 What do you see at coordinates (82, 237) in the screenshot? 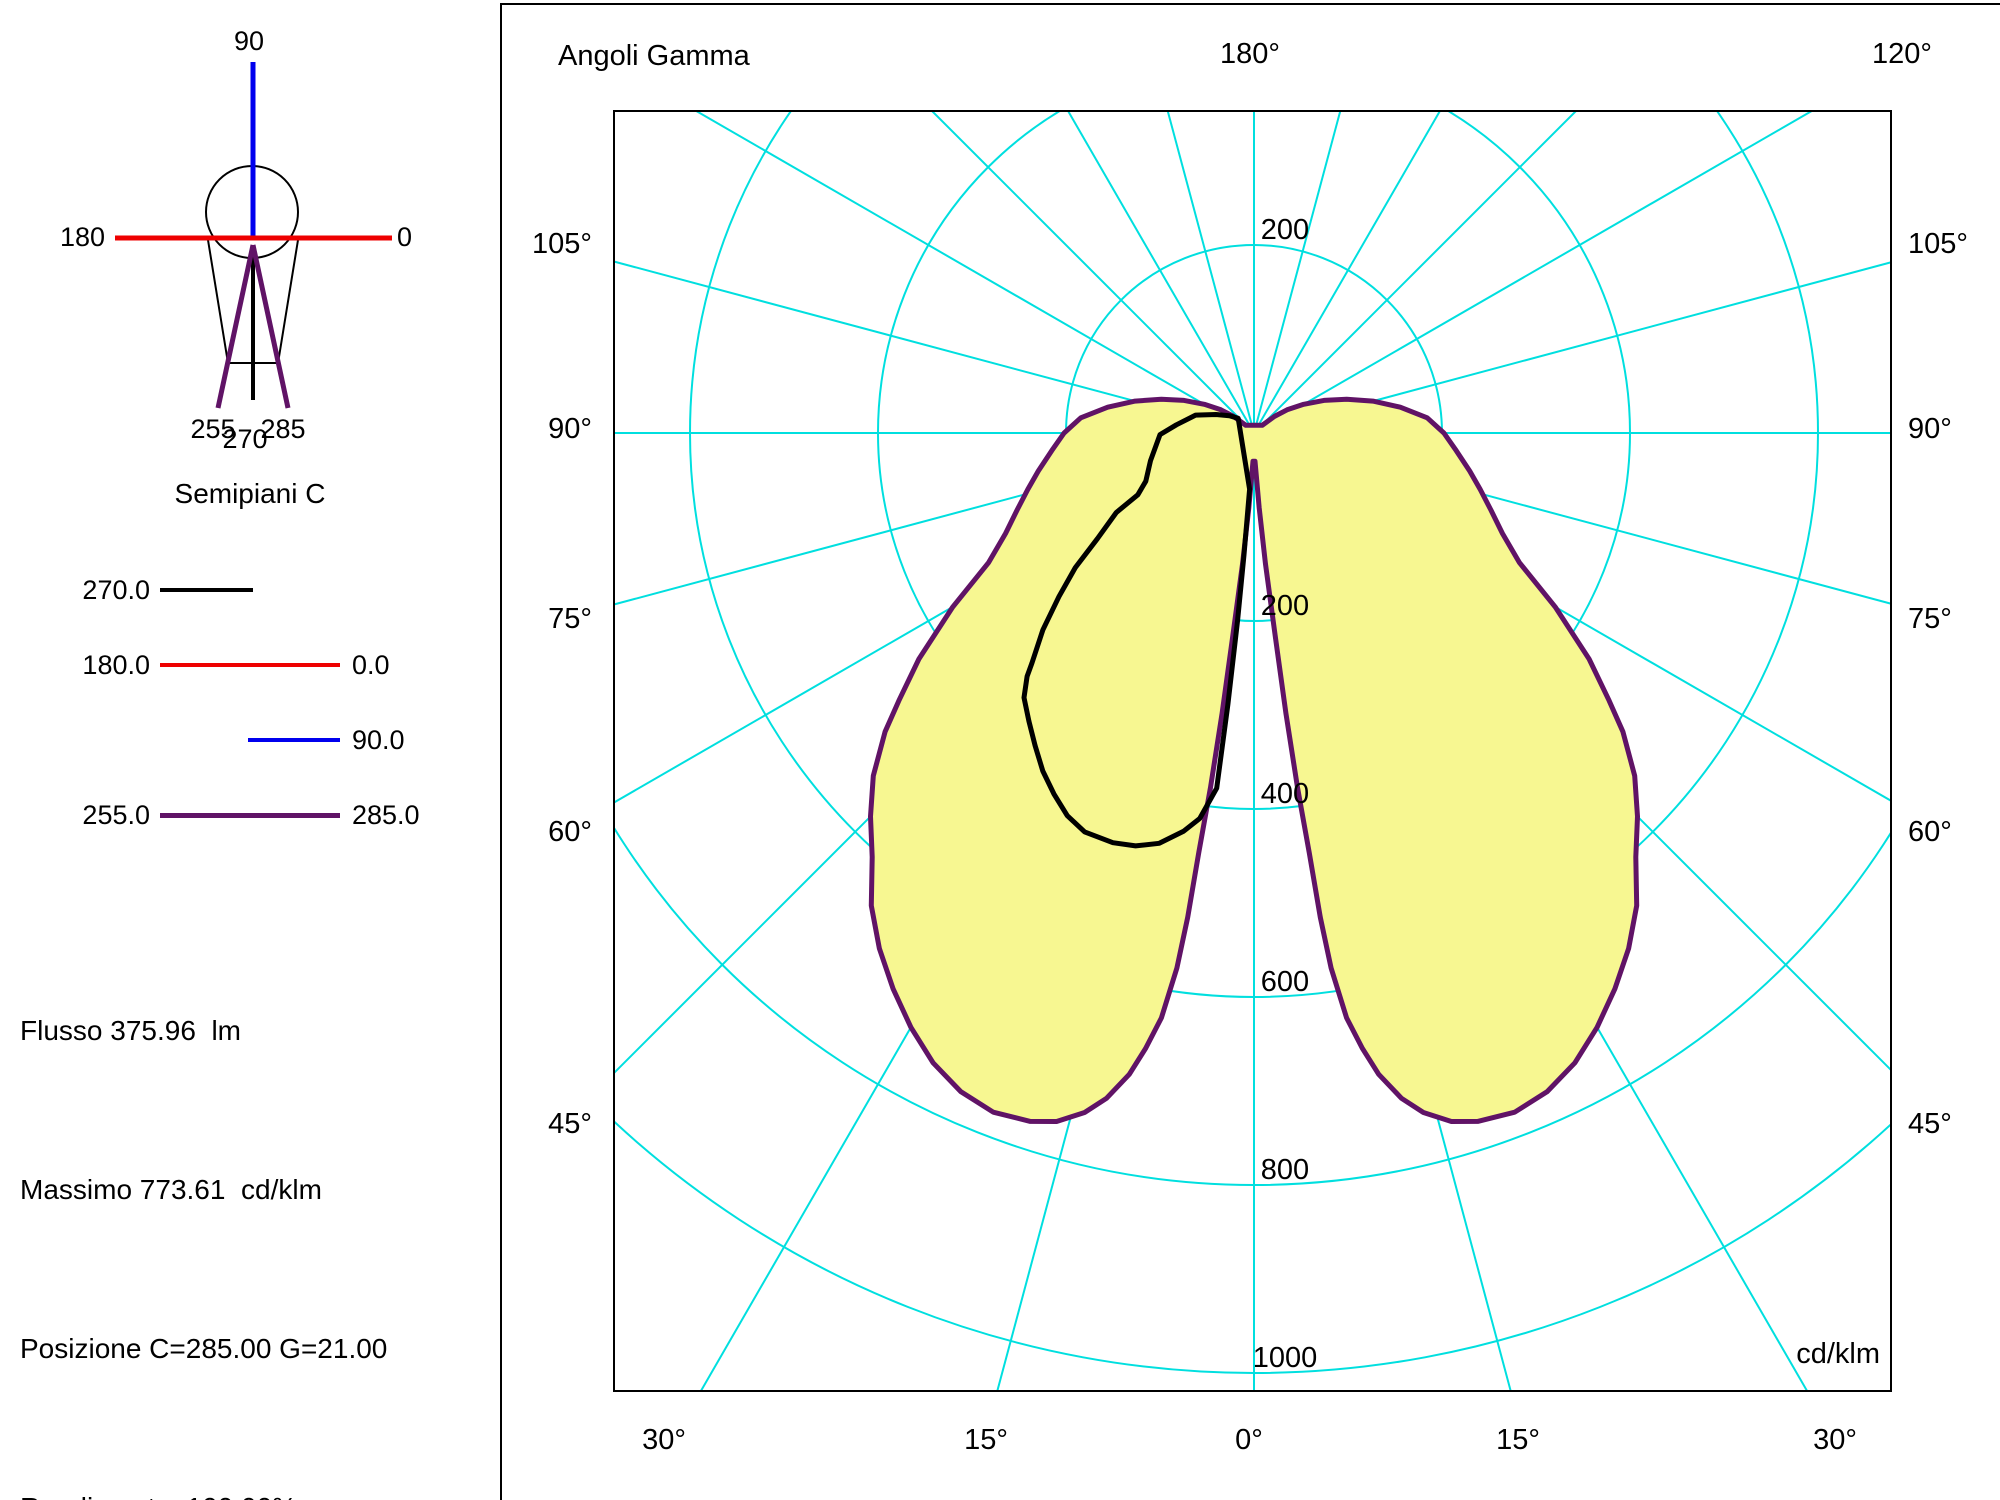
I see `sketch-label-180: 180` at bounding box center [82, 237].